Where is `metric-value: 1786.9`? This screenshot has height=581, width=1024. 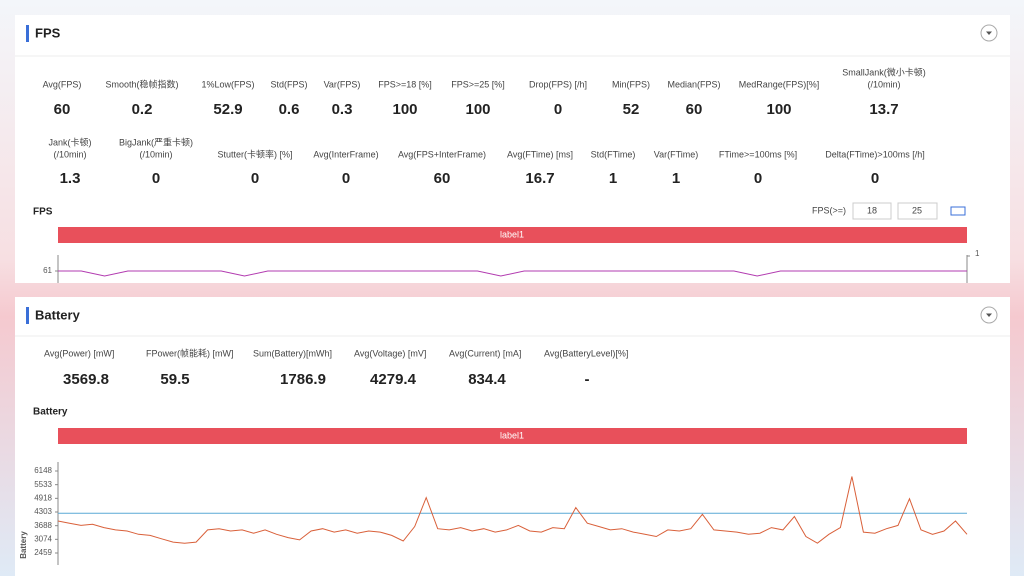 metric-value: 1786.9 is located at coordinates (303, 379).